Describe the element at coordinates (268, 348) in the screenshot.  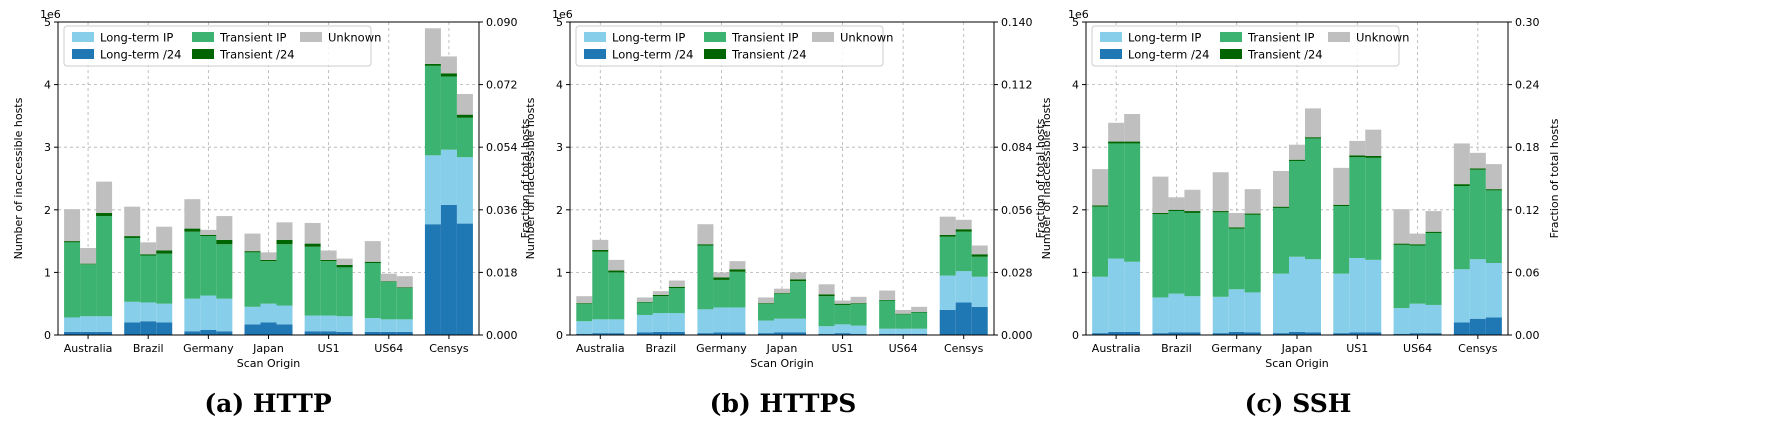
I see `x-tick-label: Japan` at that location.